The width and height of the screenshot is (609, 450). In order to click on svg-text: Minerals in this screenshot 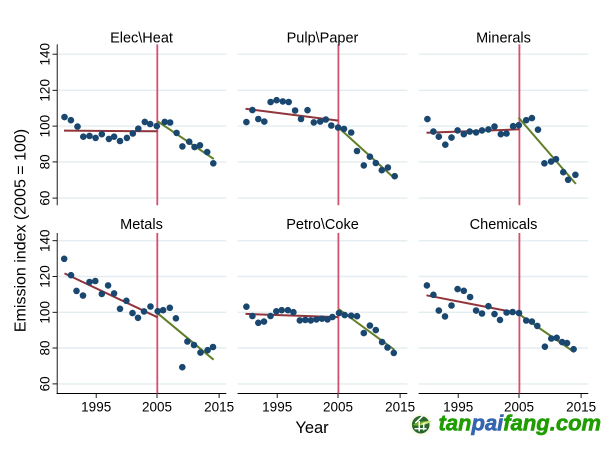, I will do `click(503, 38)`.